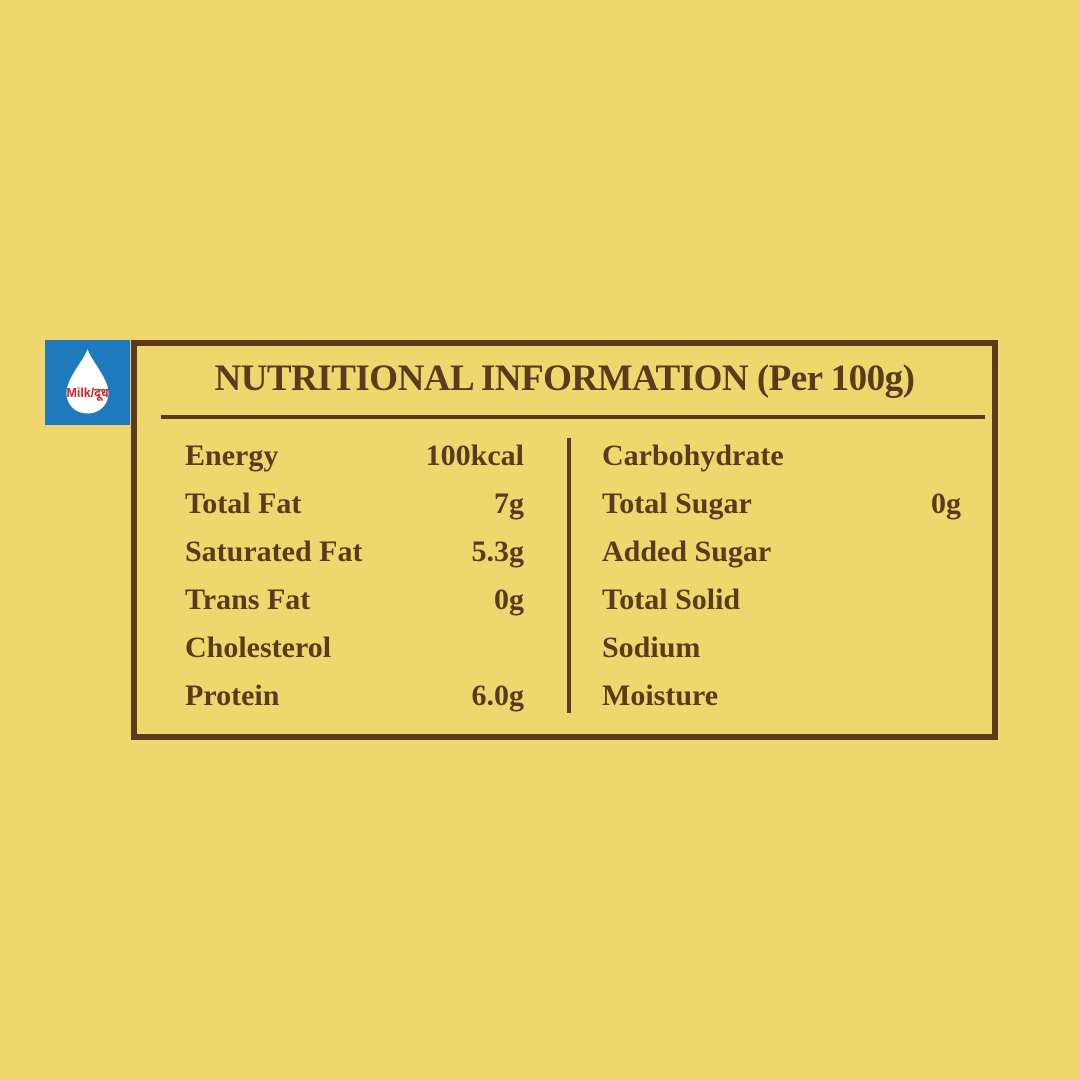 Image resolution: width=1080 pixels, height=1080 pixels. I want to click on nutrient-row-energy: Energy 100kcal, so click(354, 456).